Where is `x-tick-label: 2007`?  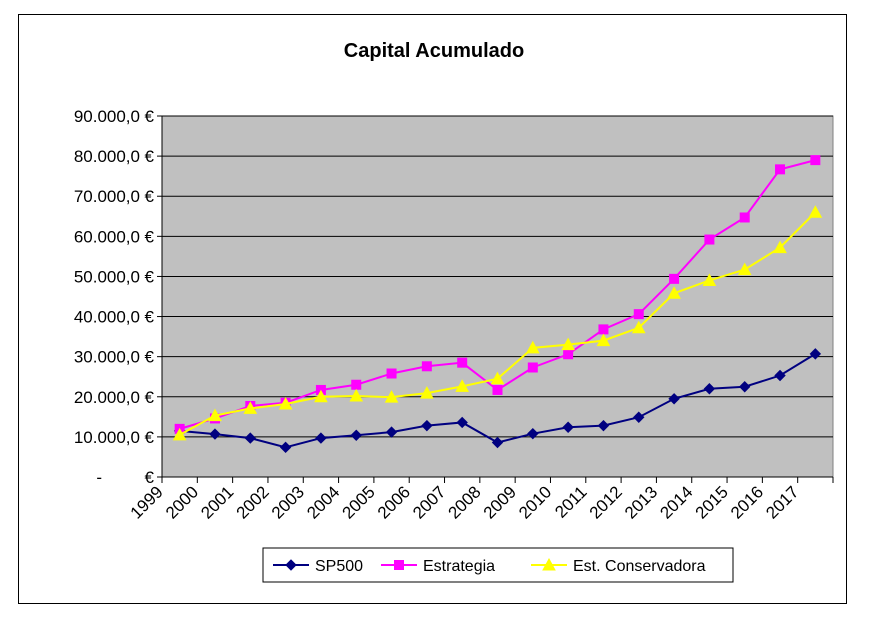 x-tick-label: 2007 is located at coordinates (429, 502).